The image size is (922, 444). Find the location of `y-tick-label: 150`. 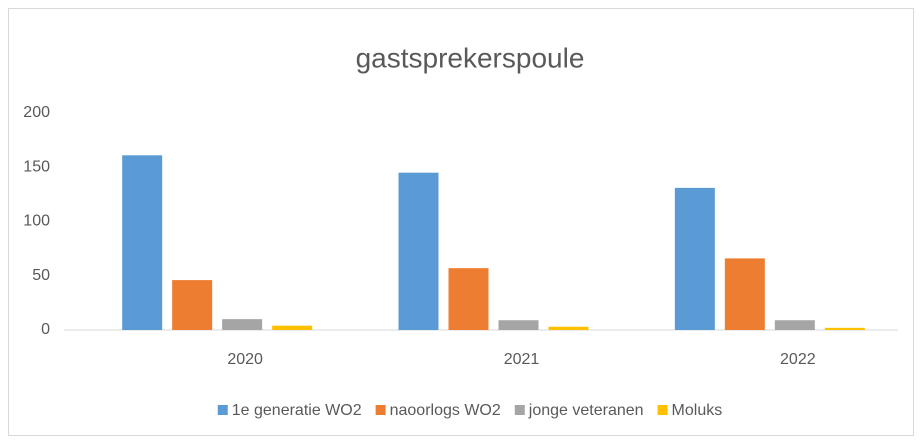

y-tick-label: 150 is located at coordinates (36, 166).